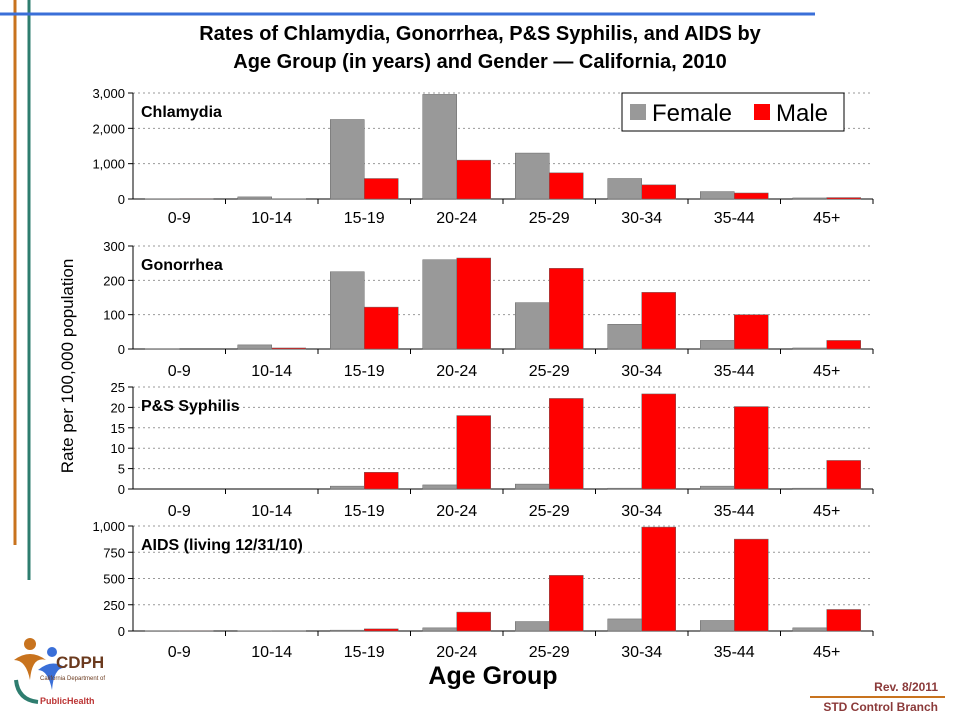  What do you see at coordinates (73, 679) in the screenshot?
I see `logo-subtitle: California Department of` at bounding box center [73, 679].